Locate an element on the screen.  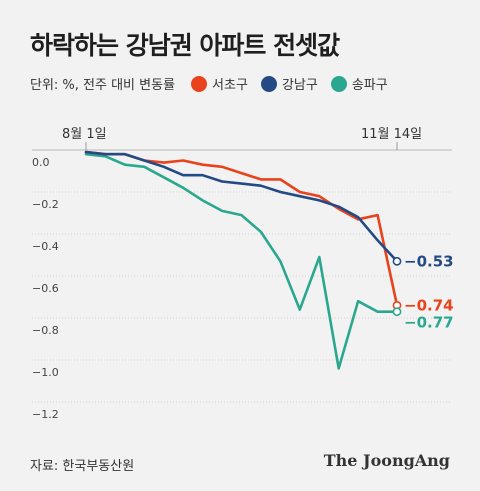
series-endpoint-gangnam is located at coordinates (397, 261).